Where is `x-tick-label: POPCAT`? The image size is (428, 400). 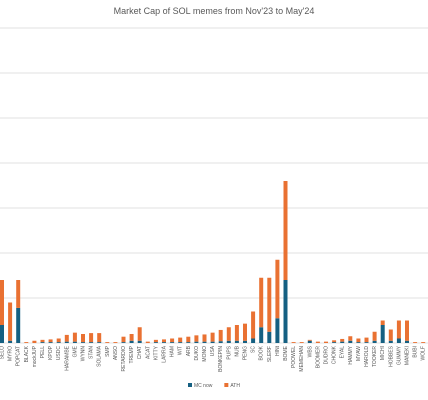 x-tick-label: POPCAT is located at coordinates (19, 356).